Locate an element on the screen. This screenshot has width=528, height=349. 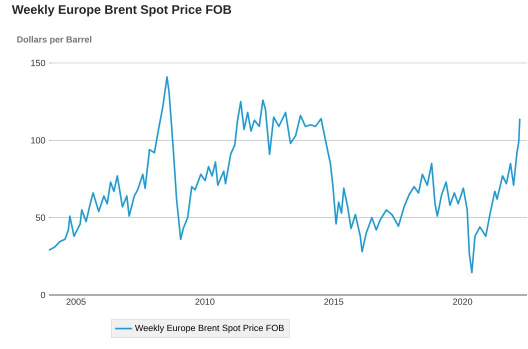
legend-label: Weekly Europe Brent Spot Price FOB is located at coordinates (209, 328).